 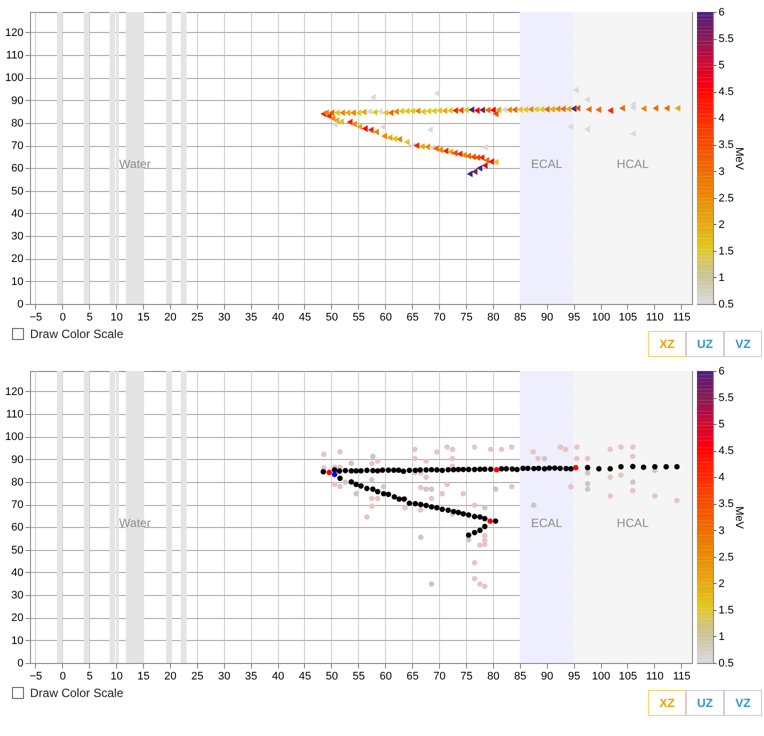 I want to click on x-tick-label: 30, so click(x=224, y=318).